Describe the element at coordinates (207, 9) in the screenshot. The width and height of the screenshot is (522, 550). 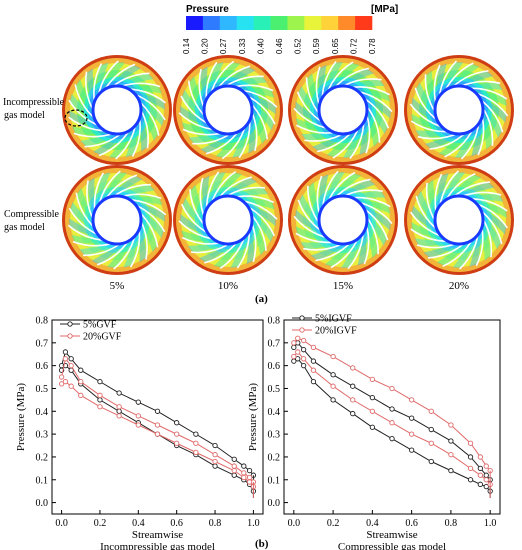
I see `colorbar-title: Pressure` at that location.